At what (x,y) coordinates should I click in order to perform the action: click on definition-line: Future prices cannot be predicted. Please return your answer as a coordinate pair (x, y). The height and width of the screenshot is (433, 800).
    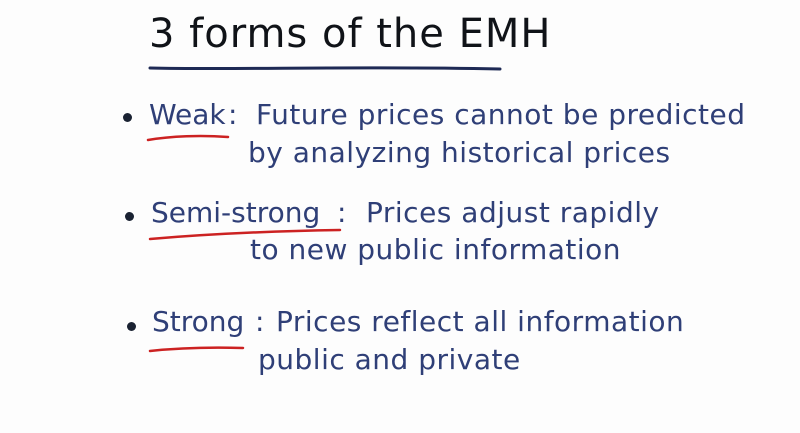
    Looking at the image, I should click on (501, 114).